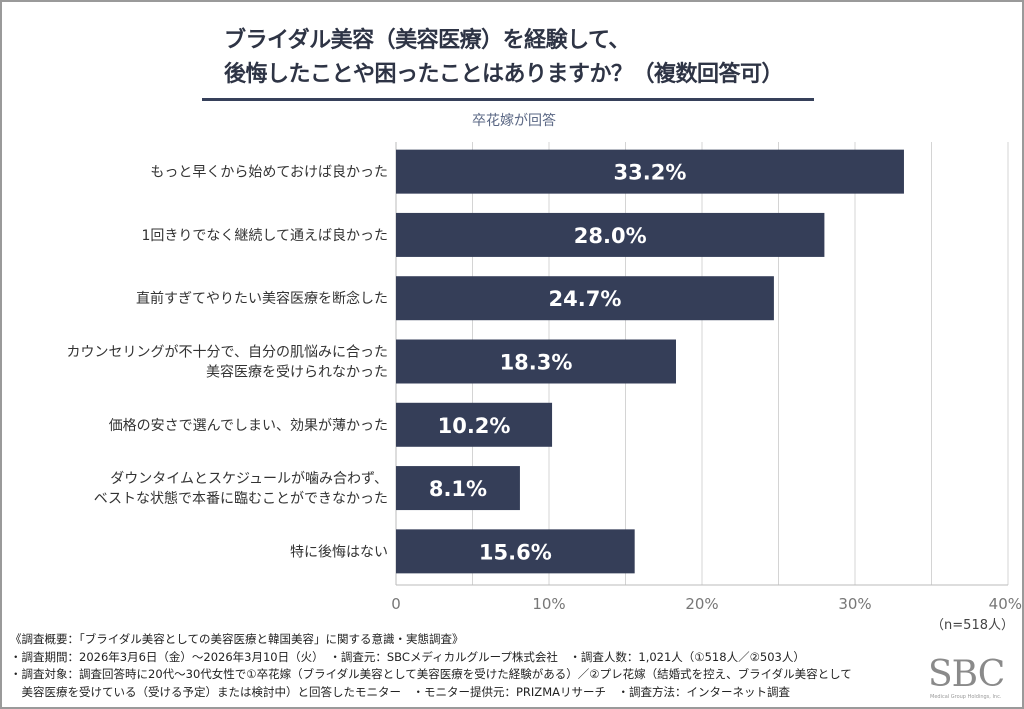 This screenshot has height=709, width=1024. What do you see at coordinates (548, 604) in the screenshot?
I see `x-tick-label: 10%` at bounding box center [548, 604].